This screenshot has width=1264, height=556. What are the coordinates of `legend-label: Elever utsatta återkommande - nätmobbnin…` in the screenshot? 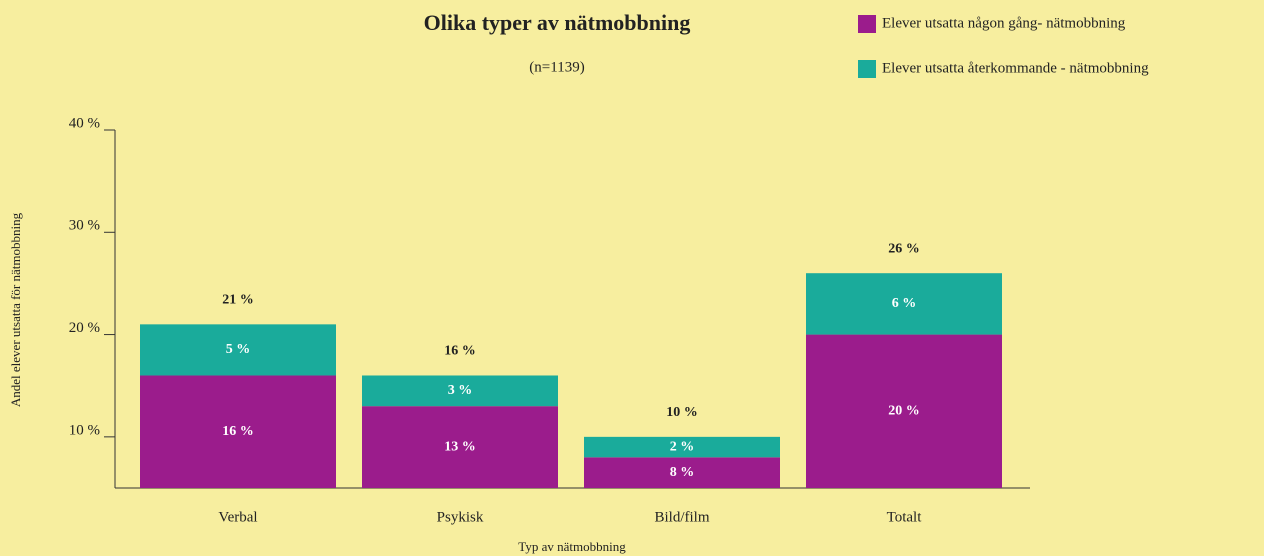 It's located at (1015, 68).